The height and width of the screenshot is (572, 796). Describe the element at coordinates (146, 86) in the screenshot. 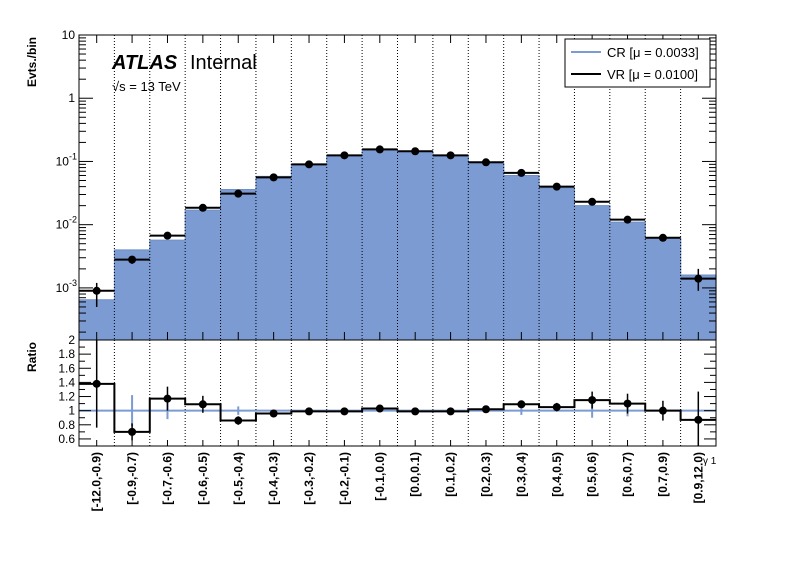

I see `energy-label: √s = 13 TeV` at that location.